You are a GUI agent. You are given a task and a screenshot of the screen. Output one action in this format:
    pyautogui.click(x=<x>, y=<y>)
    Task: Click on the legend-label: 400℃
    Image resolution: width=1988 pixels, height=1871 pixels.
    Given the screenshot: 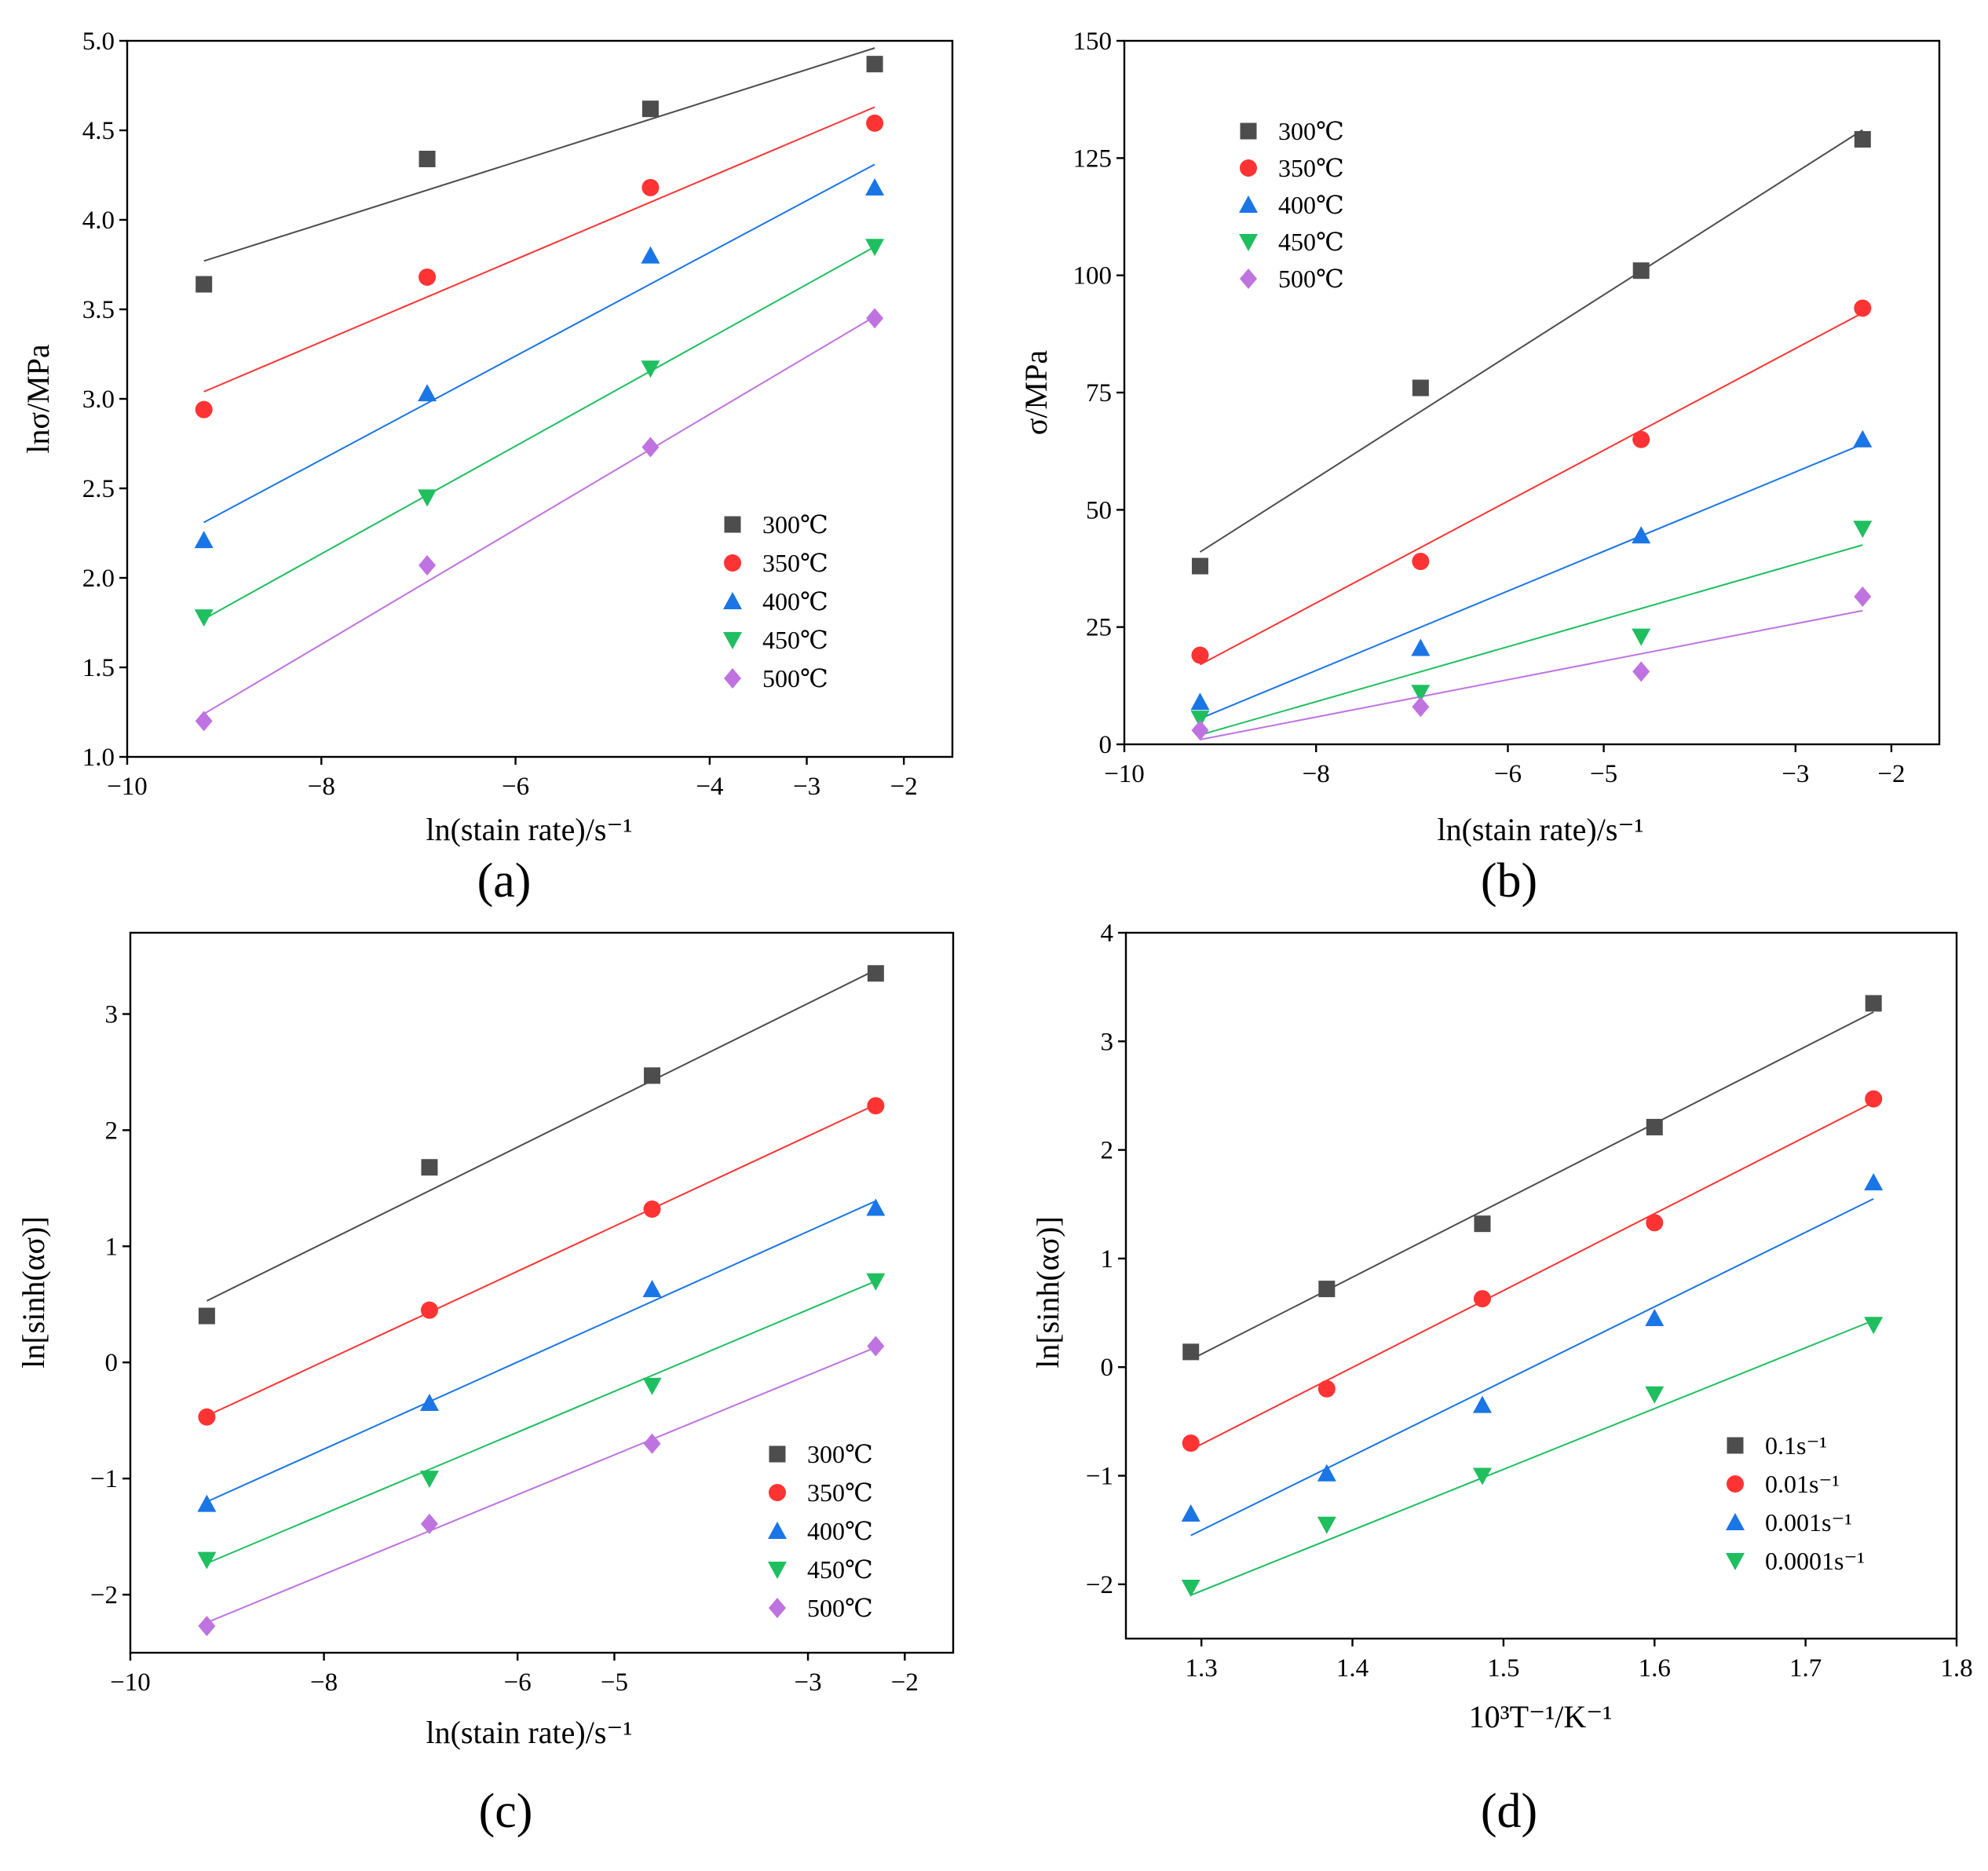 What is the action you would take?
    pyautogui.click(x=840, y=1531)
    